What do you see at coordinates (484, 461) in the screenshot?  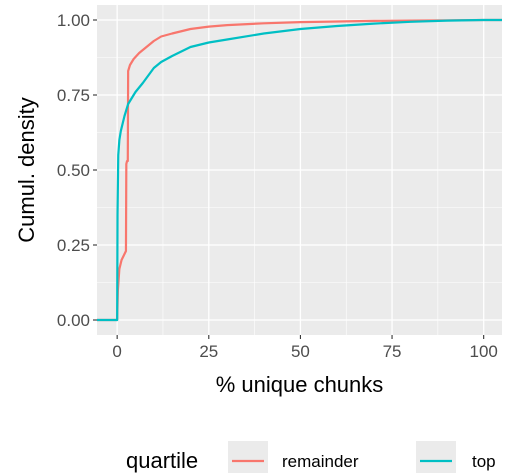 I see `legend-label-top: top` at bounding box center [484, 461].